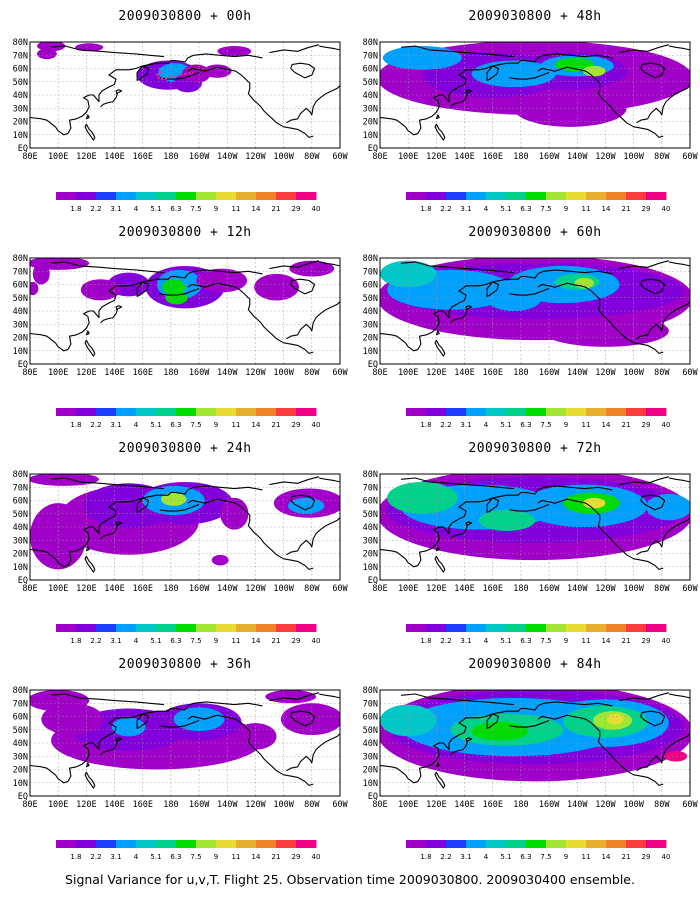 This screenshot has width=700, height=900. I want to click on colorbar-label: 5.1, so click(155, 641).